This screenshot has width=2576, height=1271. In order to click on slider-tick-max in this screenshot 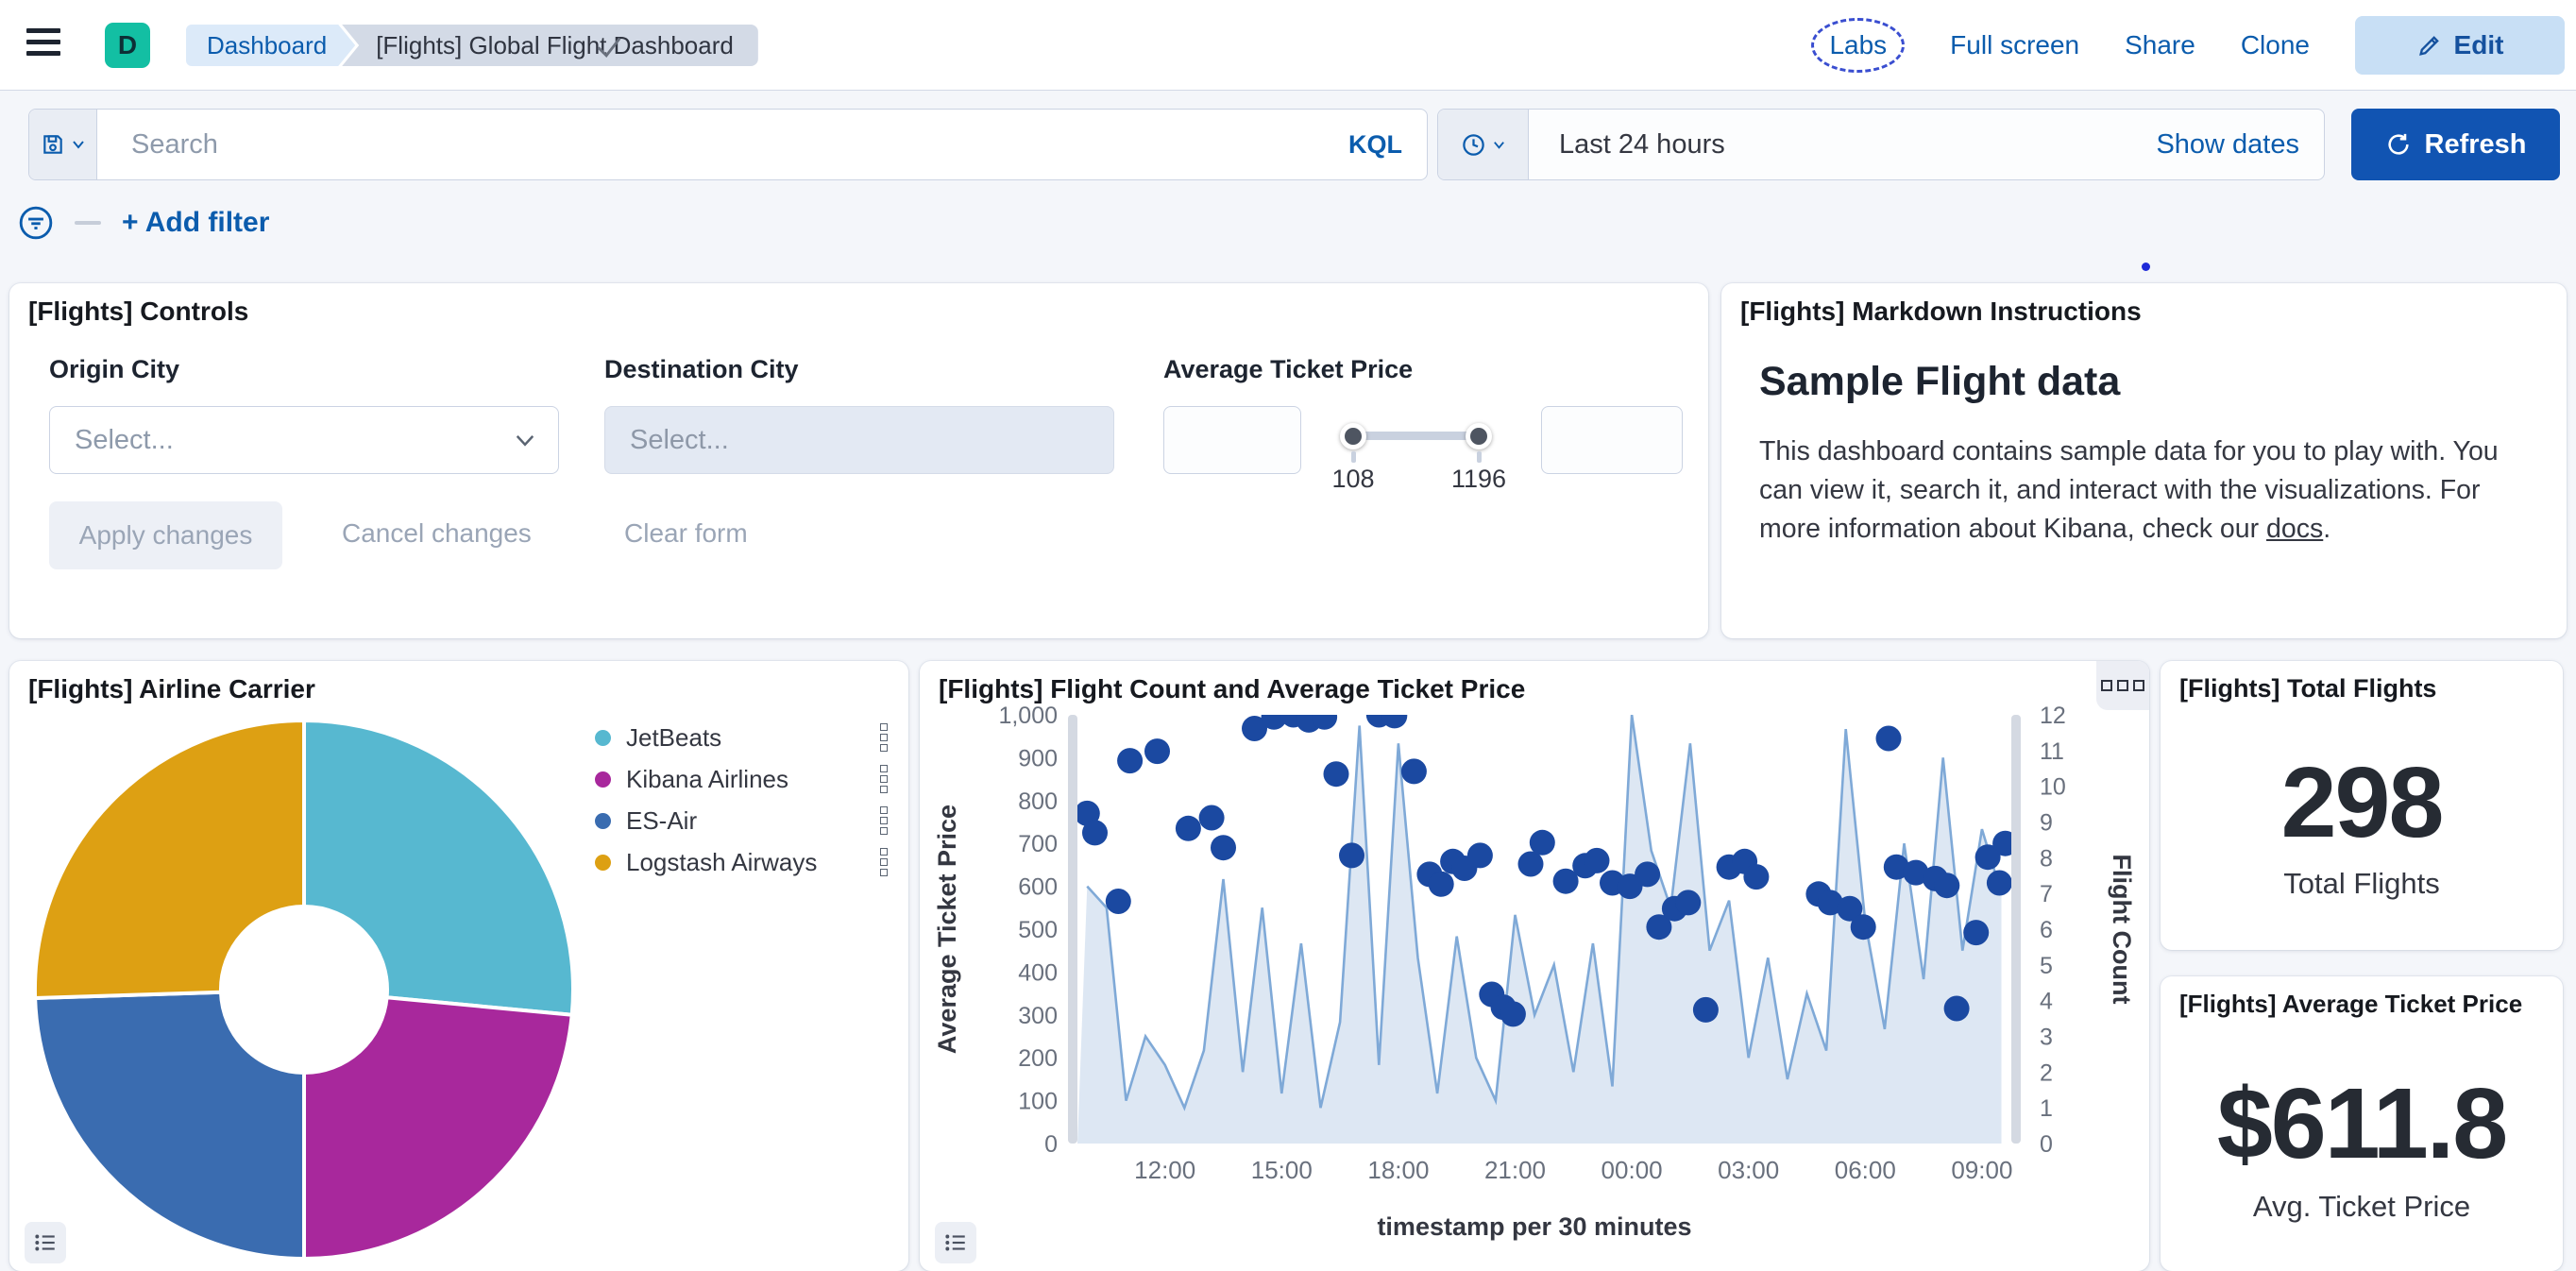, I will do `click(1479, 457)`.